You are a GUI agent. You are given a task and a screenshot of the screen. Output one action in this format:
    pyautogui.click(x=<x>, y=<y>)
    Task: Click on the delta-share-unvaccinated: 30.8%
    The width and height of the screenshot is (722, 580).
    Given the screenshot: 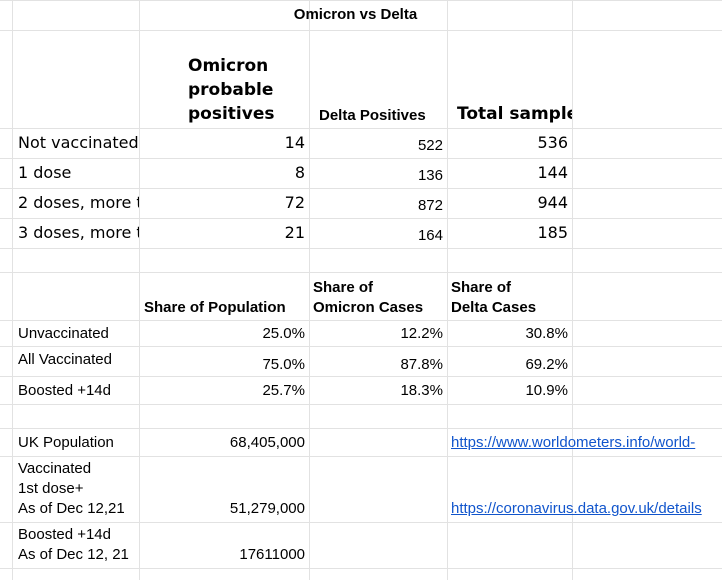 What is the action you would take?
    pyautogui.click(x=546, y=333)
    